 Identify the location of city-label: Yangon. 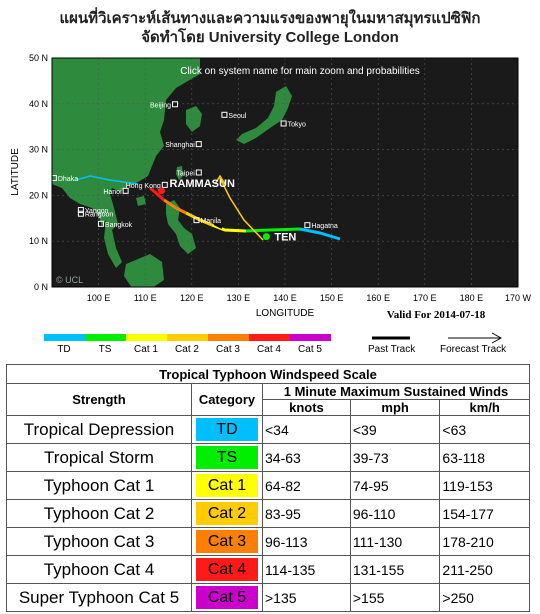
(97, 211).